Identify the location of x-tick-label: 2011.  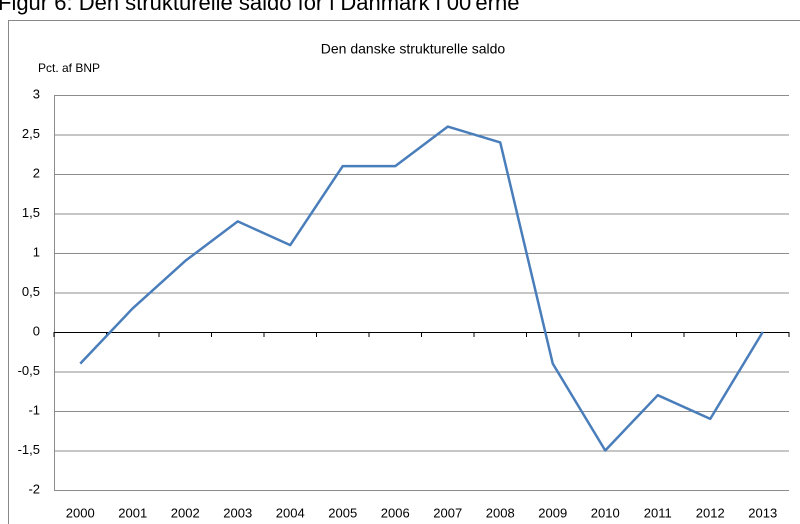
(658, 512).